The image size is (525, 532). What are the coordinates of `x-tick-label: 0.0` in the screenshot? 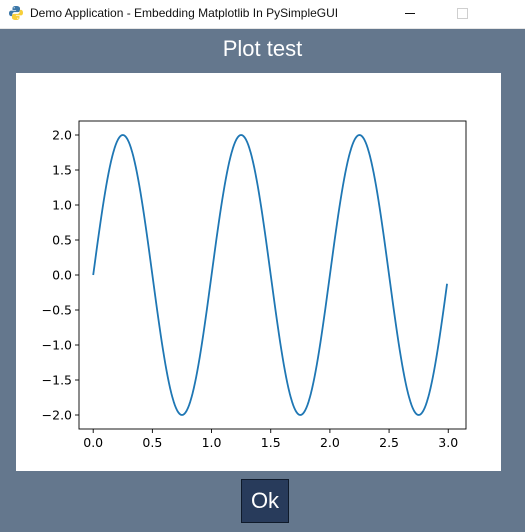 It's located at (93, 442).